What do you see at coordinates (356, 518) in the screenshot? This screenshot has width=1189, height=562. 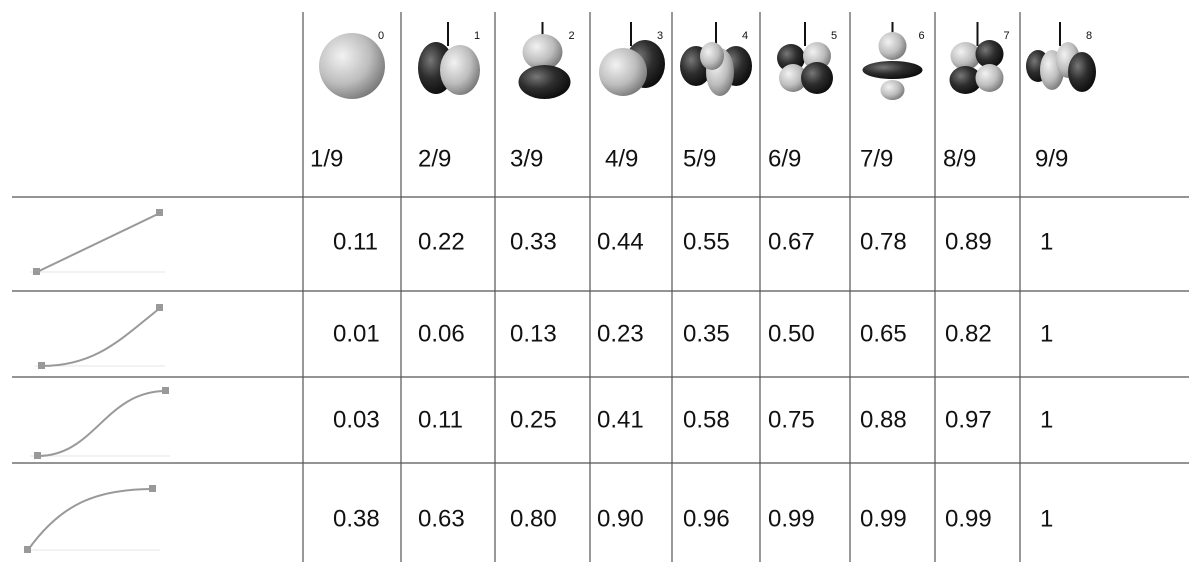 I see `table-cell: 0.38` at bounding box center [356, 518].